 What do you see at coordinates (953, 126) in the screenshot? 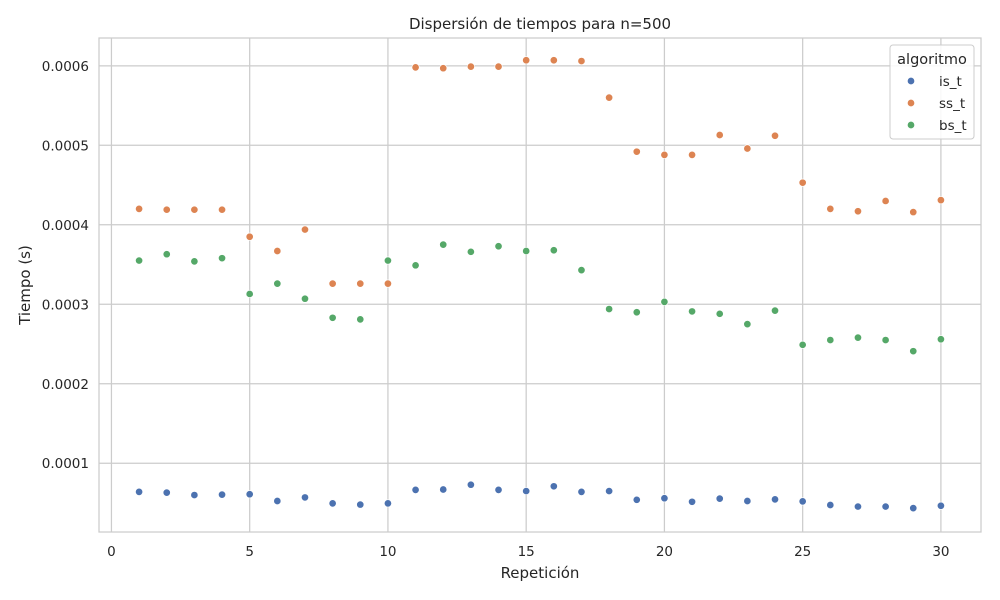
I see `legend-label-bs-t: bs_t` at bounding box center [953, 126].